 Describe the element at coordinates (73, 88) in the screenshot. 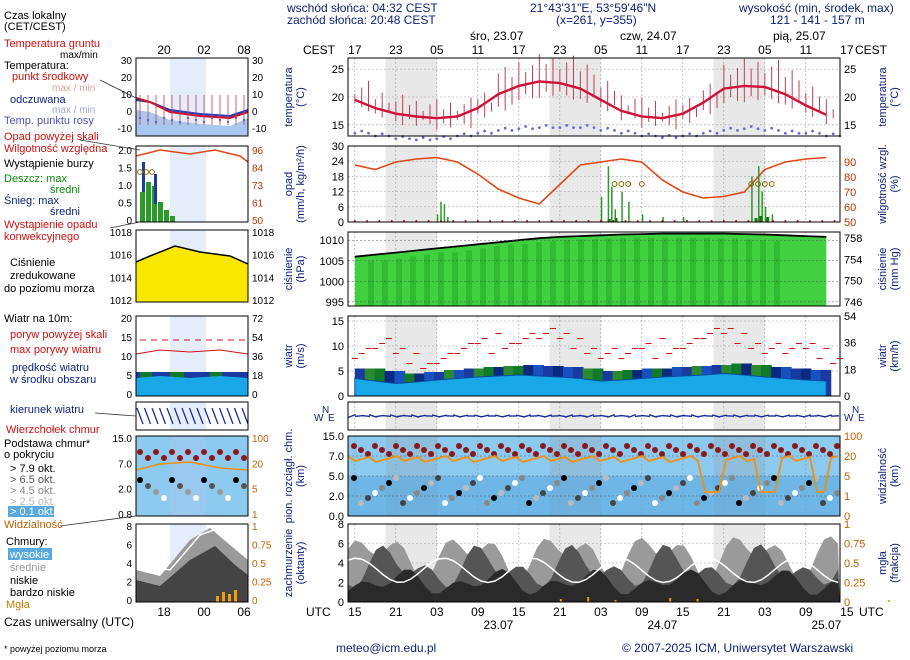

I see `legend-temp-range: max / min` at that location.